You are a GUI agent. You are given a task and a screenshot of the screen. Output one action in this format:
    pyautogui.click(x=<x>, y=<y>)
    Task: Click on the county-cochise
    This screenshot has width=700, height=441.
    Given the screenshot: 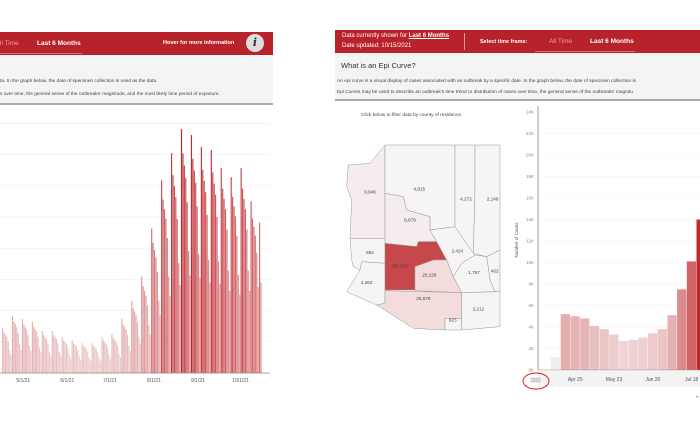 What is the action you would take?
    pyautogui.click(x=481, y=311)
    